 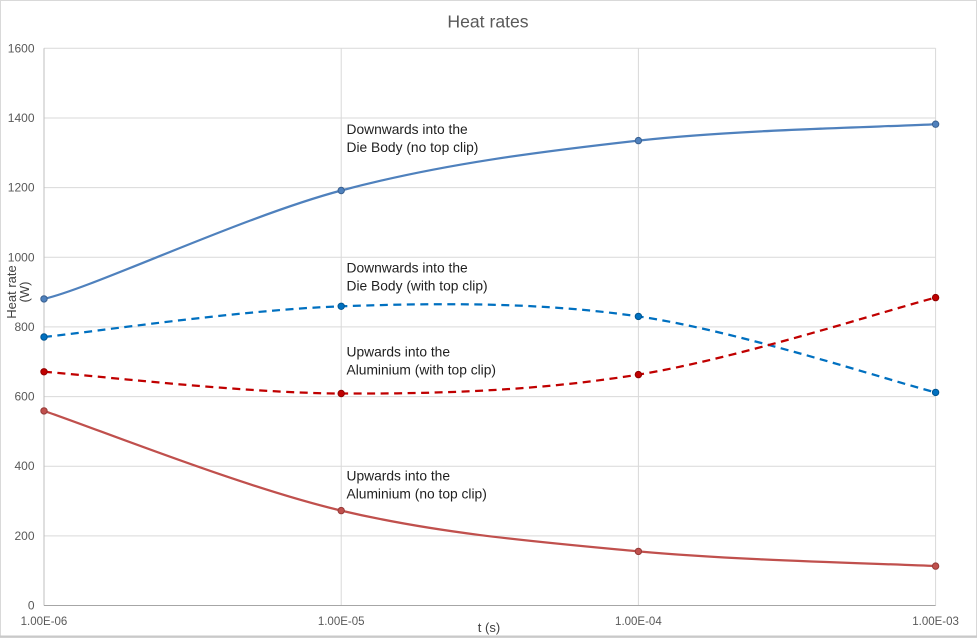 What do you see at coordinates (422, 370) in the screenshot?
I see `svg-text: Aluminium (with top clip)` at bounding box center [422, 370].